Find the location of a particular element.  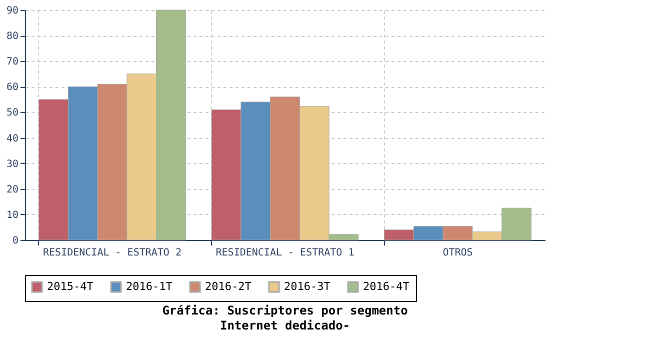

y-tick-label: 50 is located at coordinates (12, 113).